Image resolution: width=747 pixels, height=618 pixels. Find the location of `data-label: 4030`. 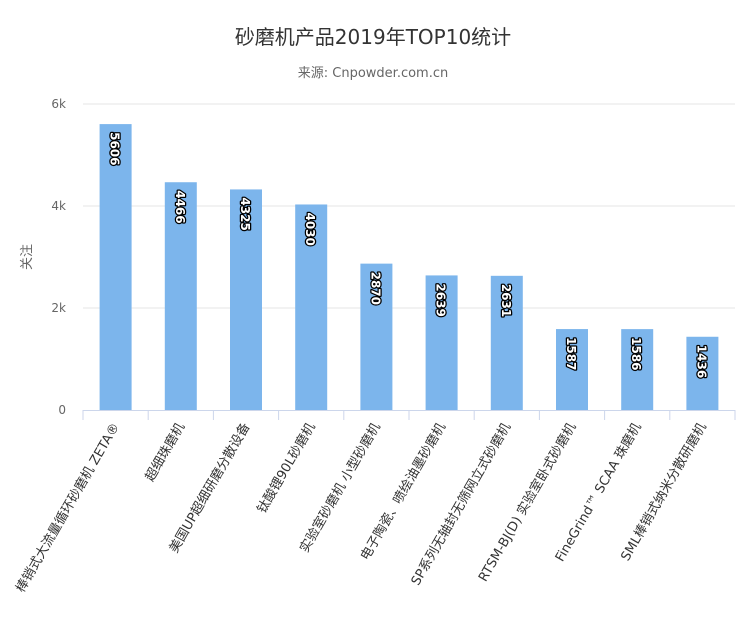

data-label: 4030 is located at coordinates (310, 228).